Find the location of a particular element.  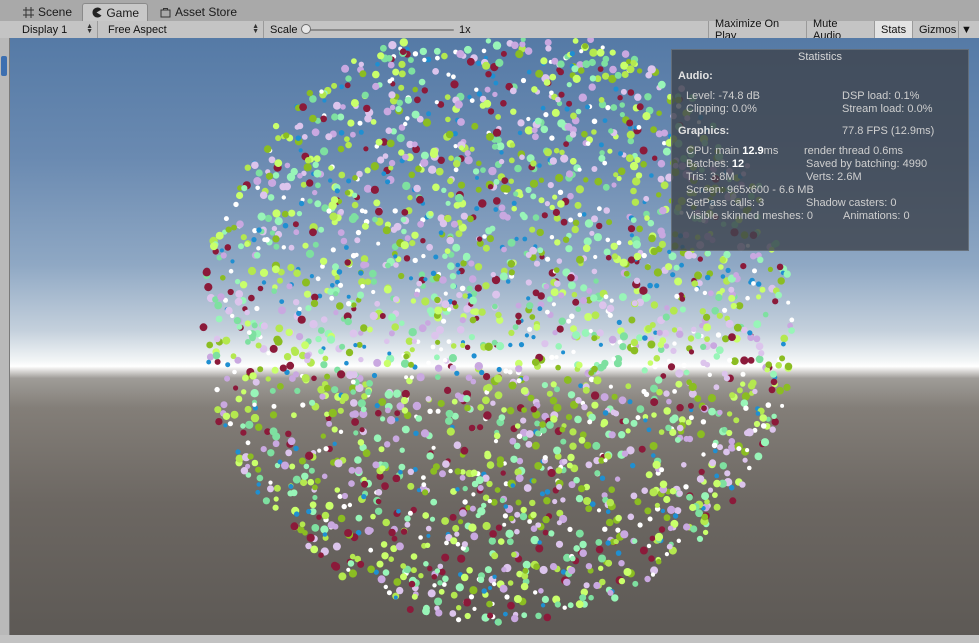

tab-scene: Scene is located at coordinates (47, 12).